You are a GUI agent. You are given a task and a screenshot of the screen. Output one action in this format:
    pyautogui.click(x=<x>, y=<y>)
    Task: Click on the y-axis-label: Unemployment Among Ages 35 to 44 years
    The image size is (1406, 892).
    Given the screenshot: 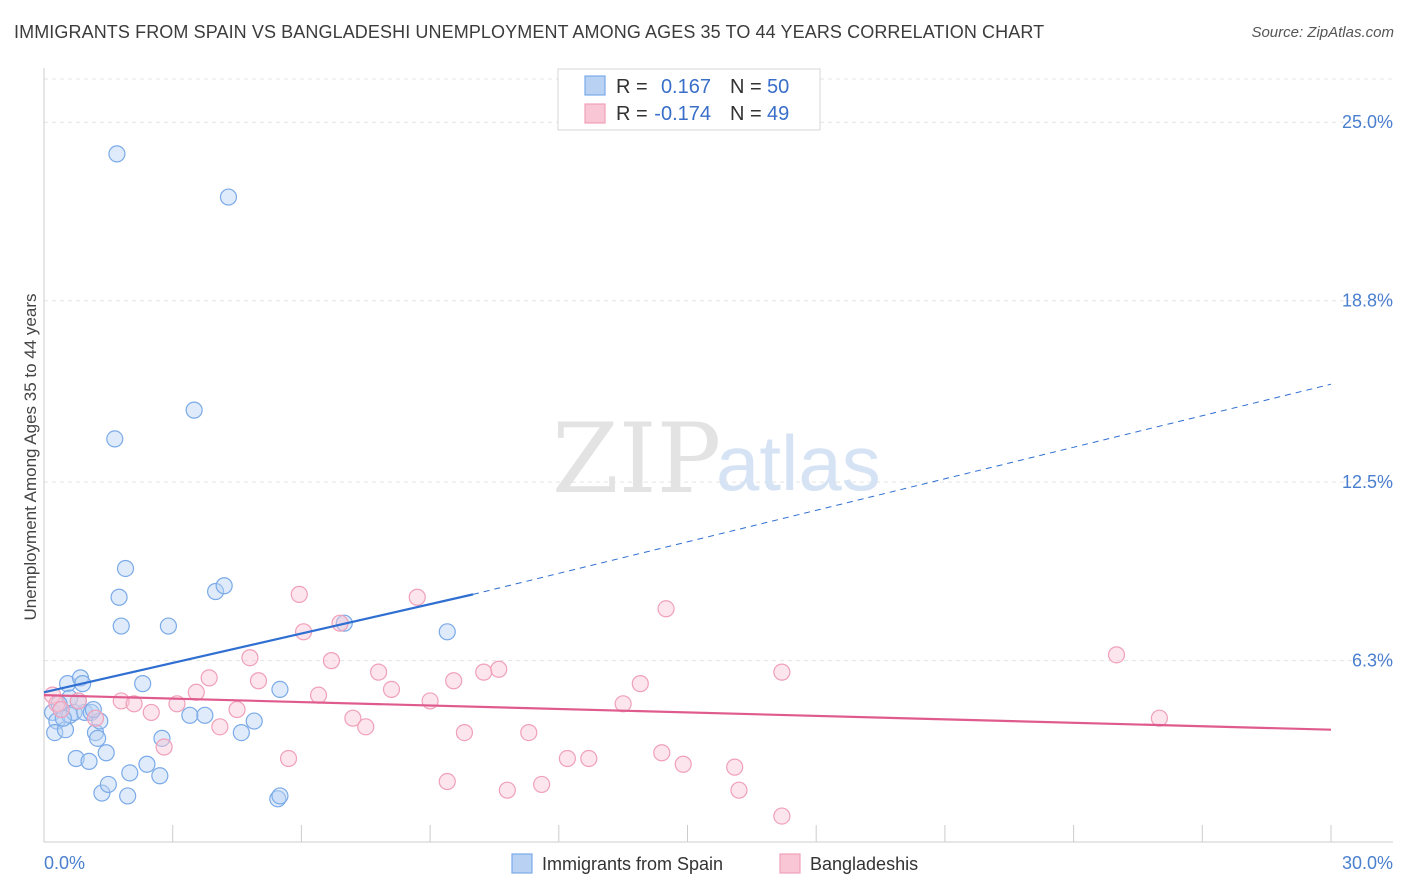 What is the action you would take?
    pyautogui.click(x=30, y=457)
    